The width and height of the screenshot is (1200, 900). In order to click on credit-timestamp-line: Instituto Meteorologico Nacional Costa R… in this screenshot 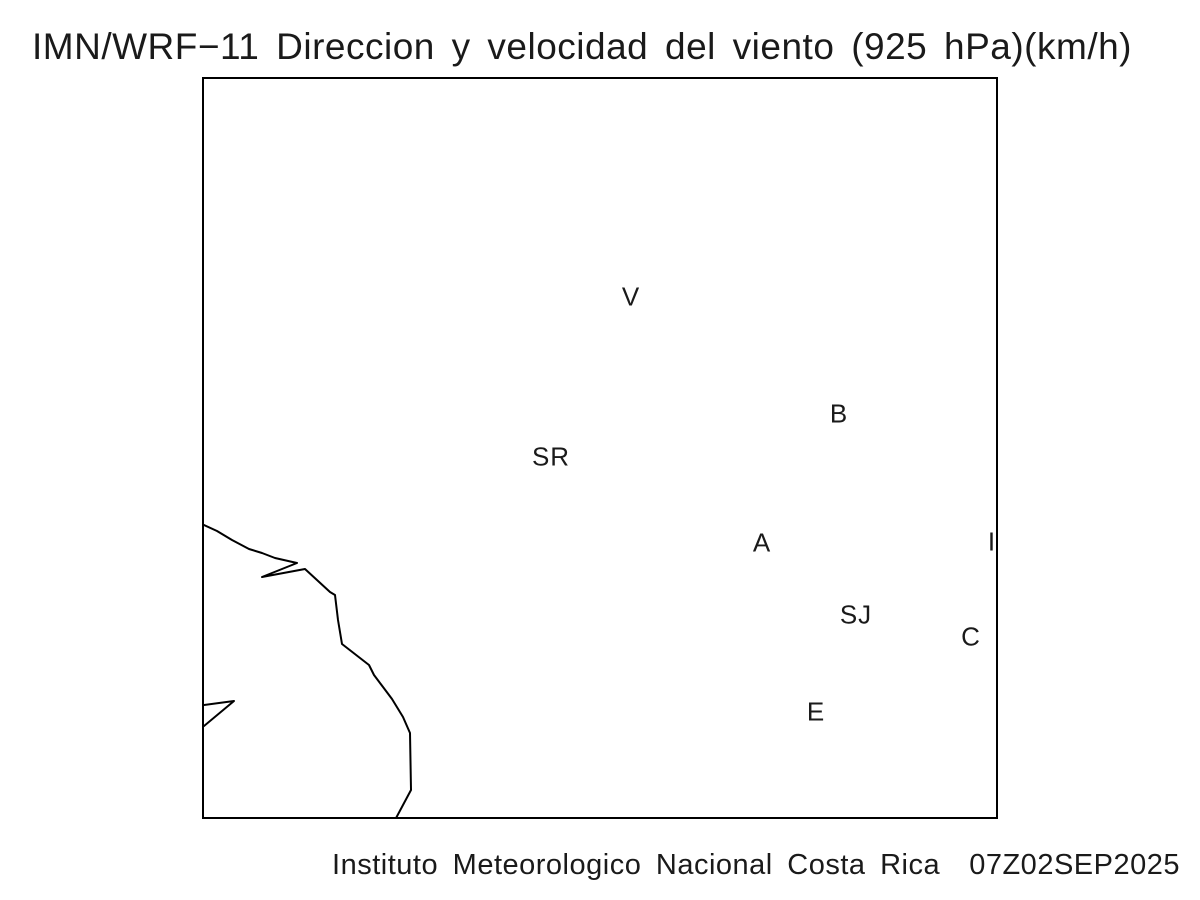, I will do `click(756, 865)`.